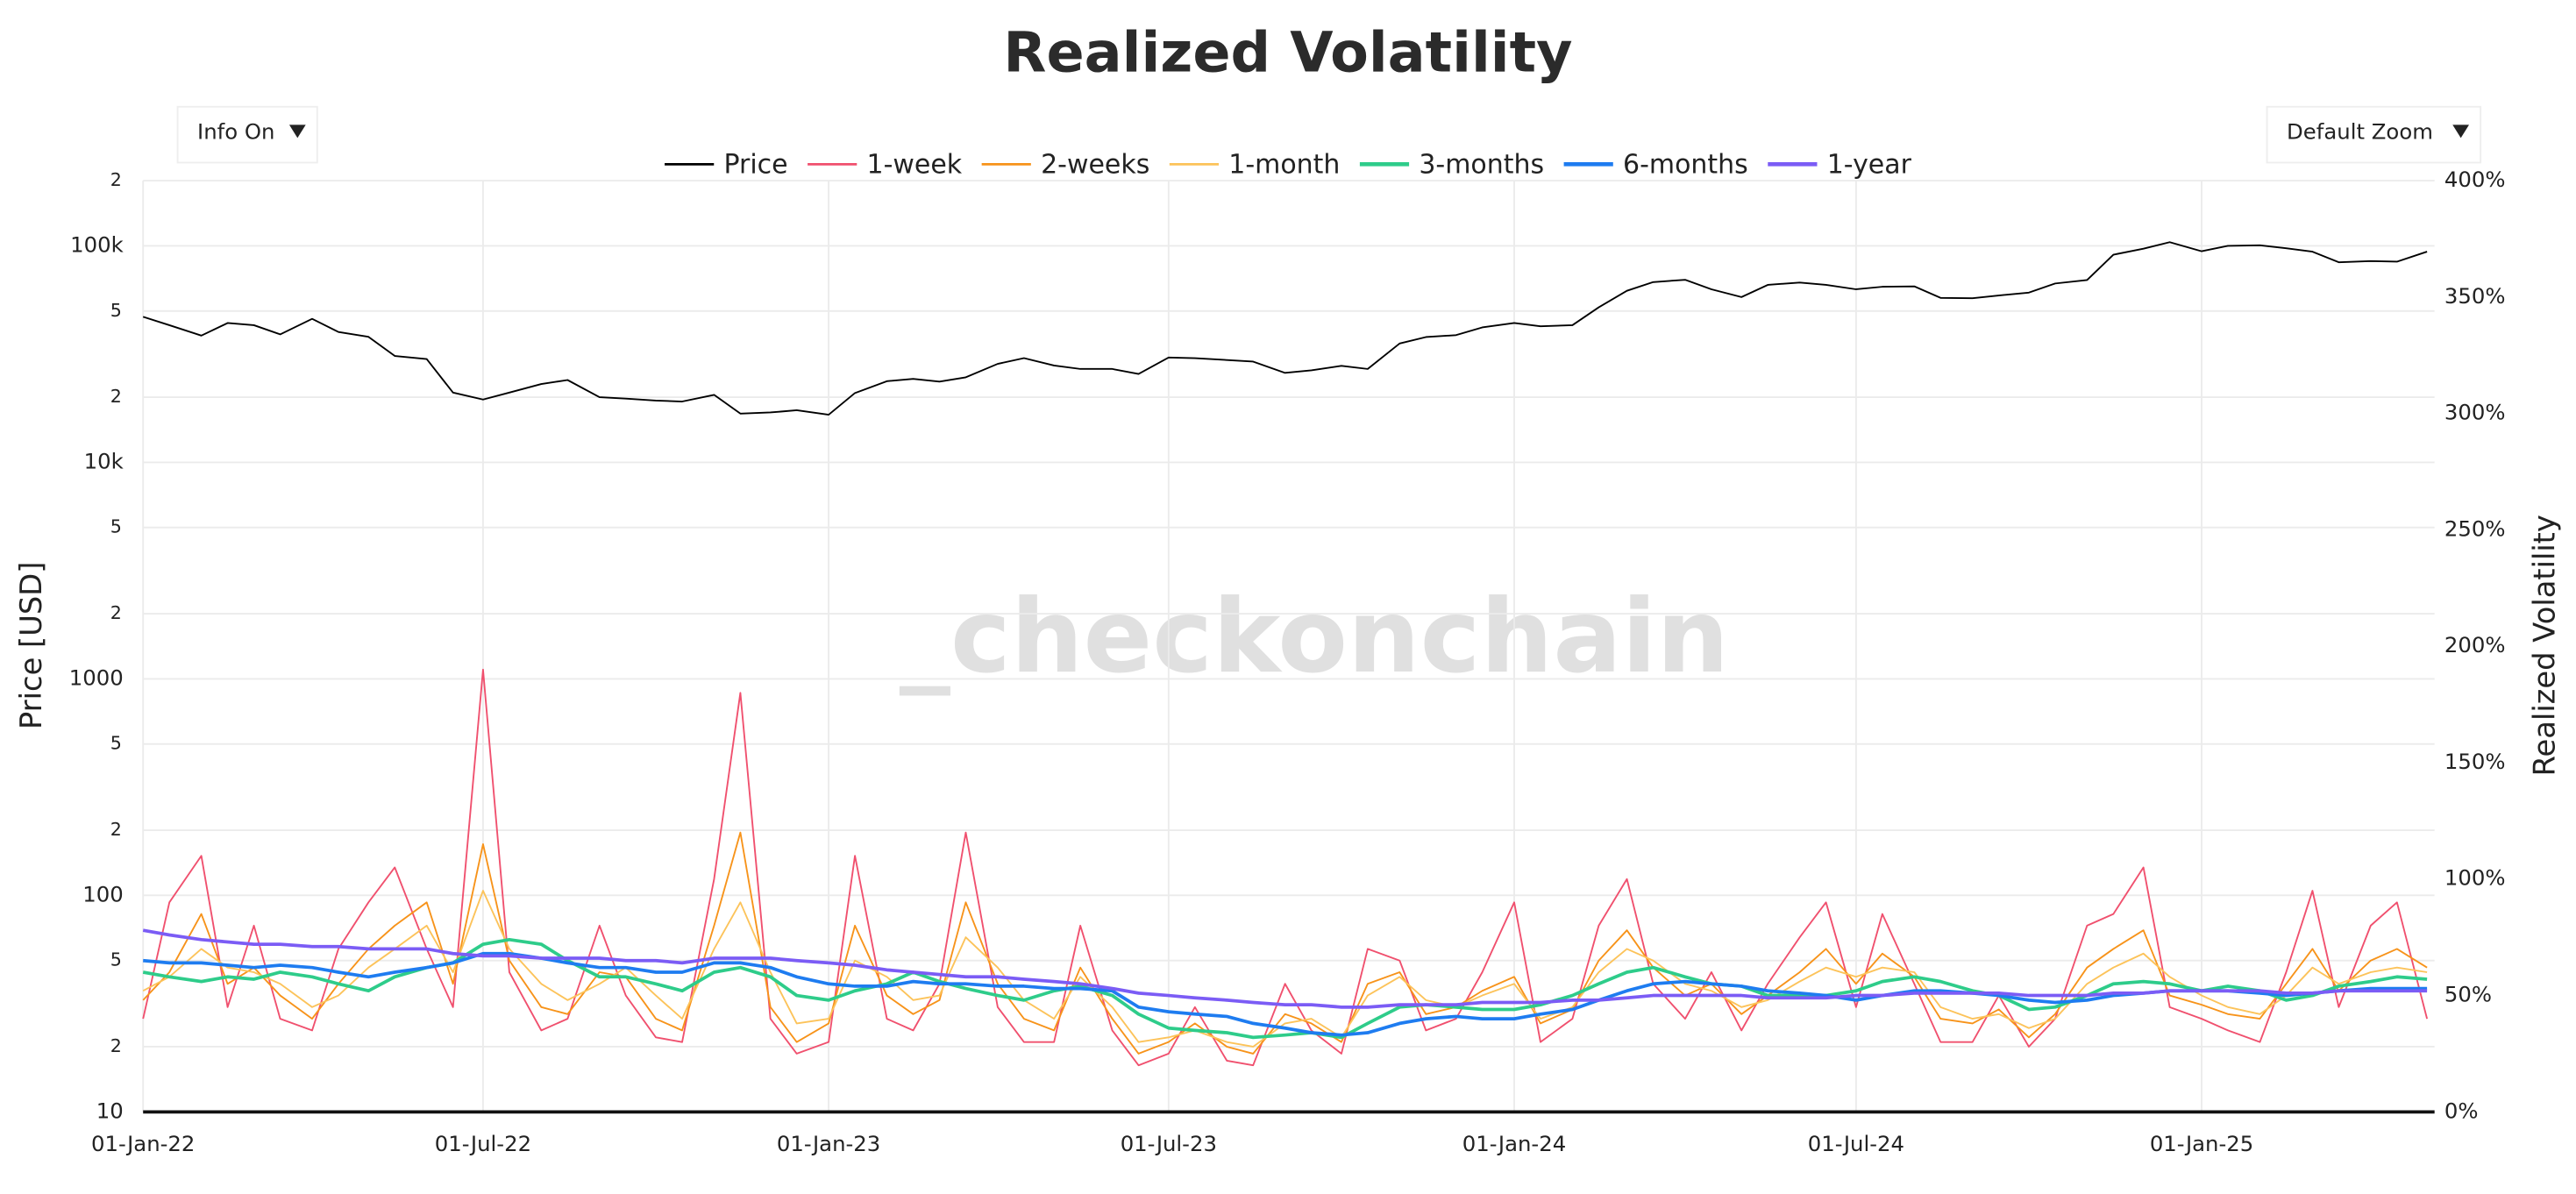 The height and width of the screenshot is (1194, 2576). Describe the element at coordinates (1169, 1143) in the screenshot. I see `x-tick-label: 01-Jul-23` at that location.